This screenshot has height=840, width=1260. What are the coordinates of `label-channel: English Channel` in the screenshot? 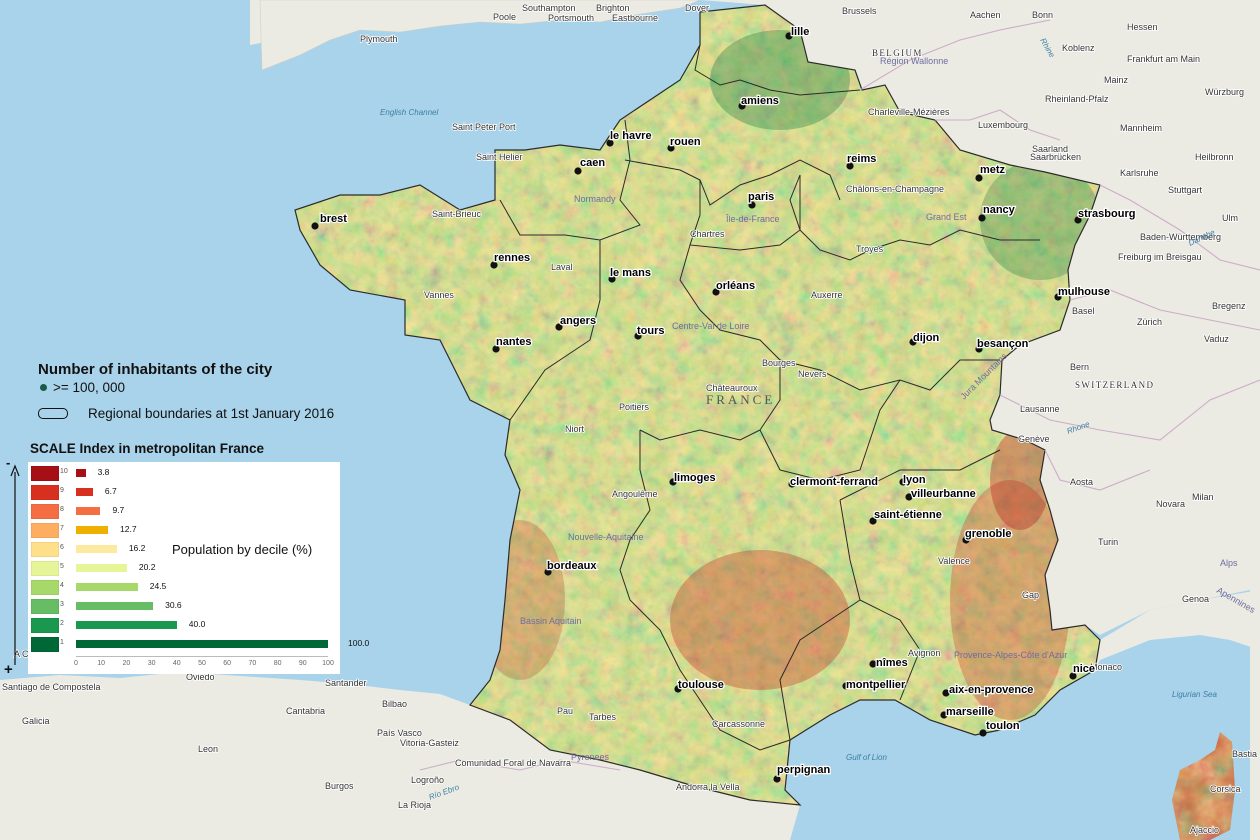 It's located at (409, 112).